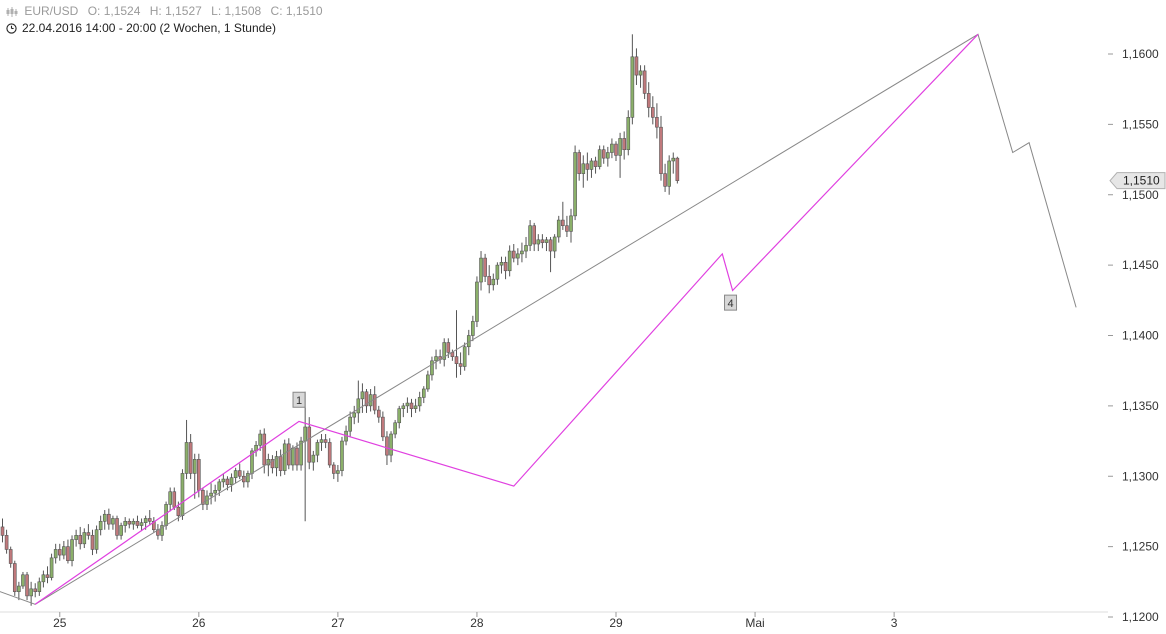 The image size is (1166, 634). What do you see at coordinates (1140, 476) in the screenshot?
I see `y-tick-label: 1,1300` at bounding box center [1140, 476].